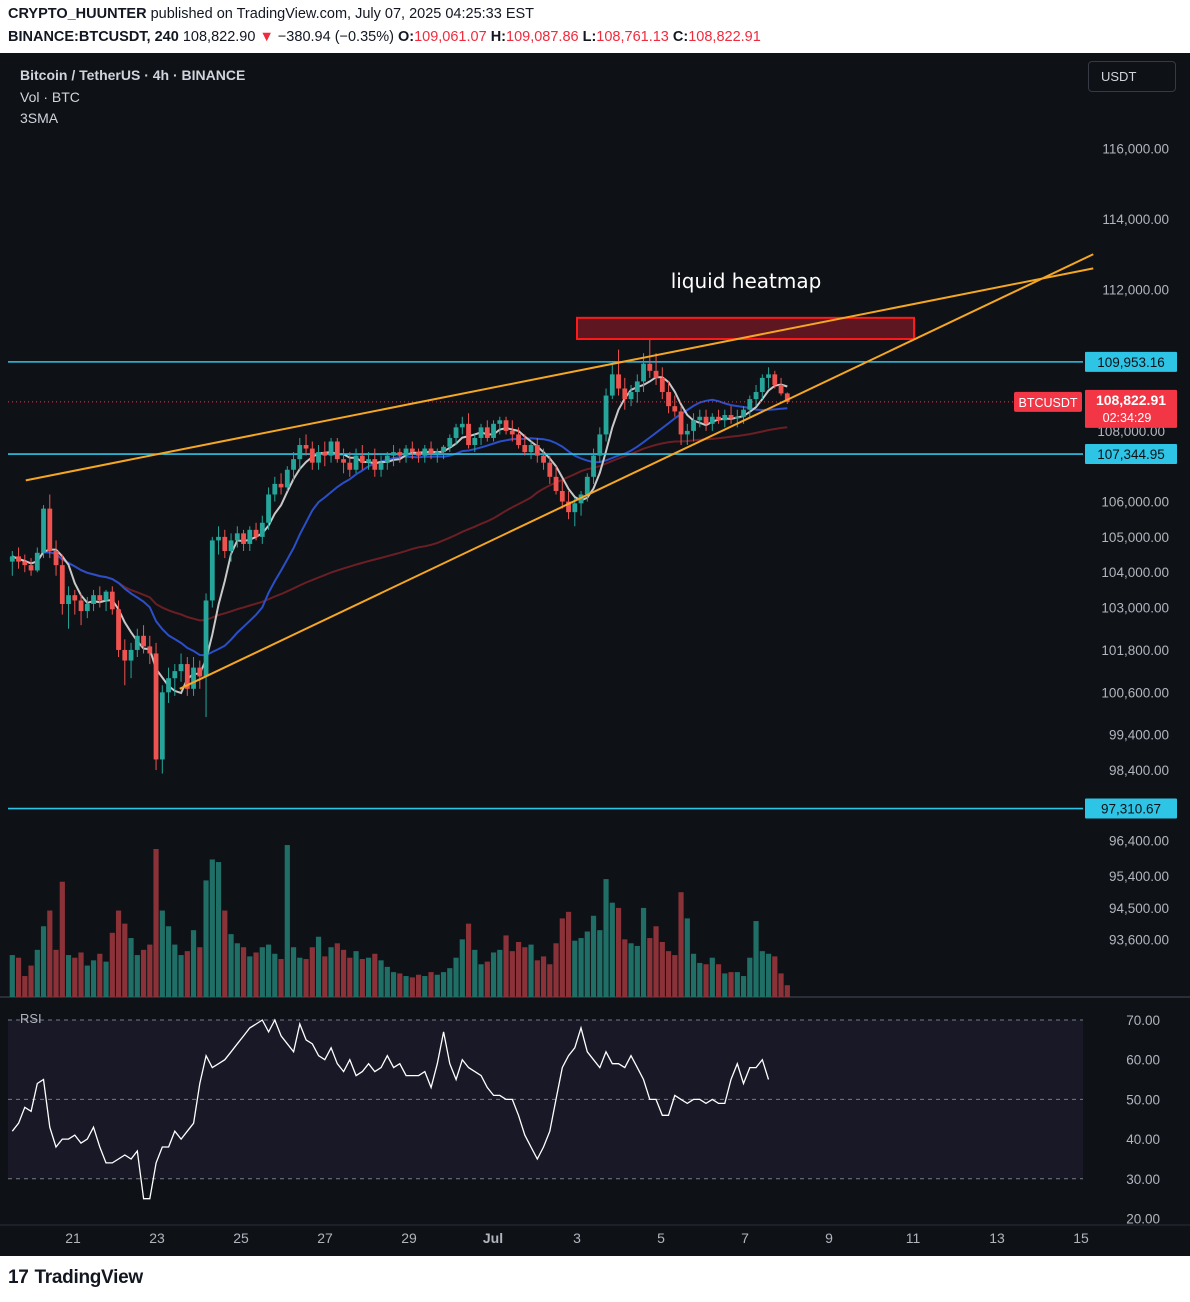 This screenshot has width=1190, height=1302. Describe the element at coordinates (829, 1238) in the screenshot. I see `time-tick-label: 9` at that location.